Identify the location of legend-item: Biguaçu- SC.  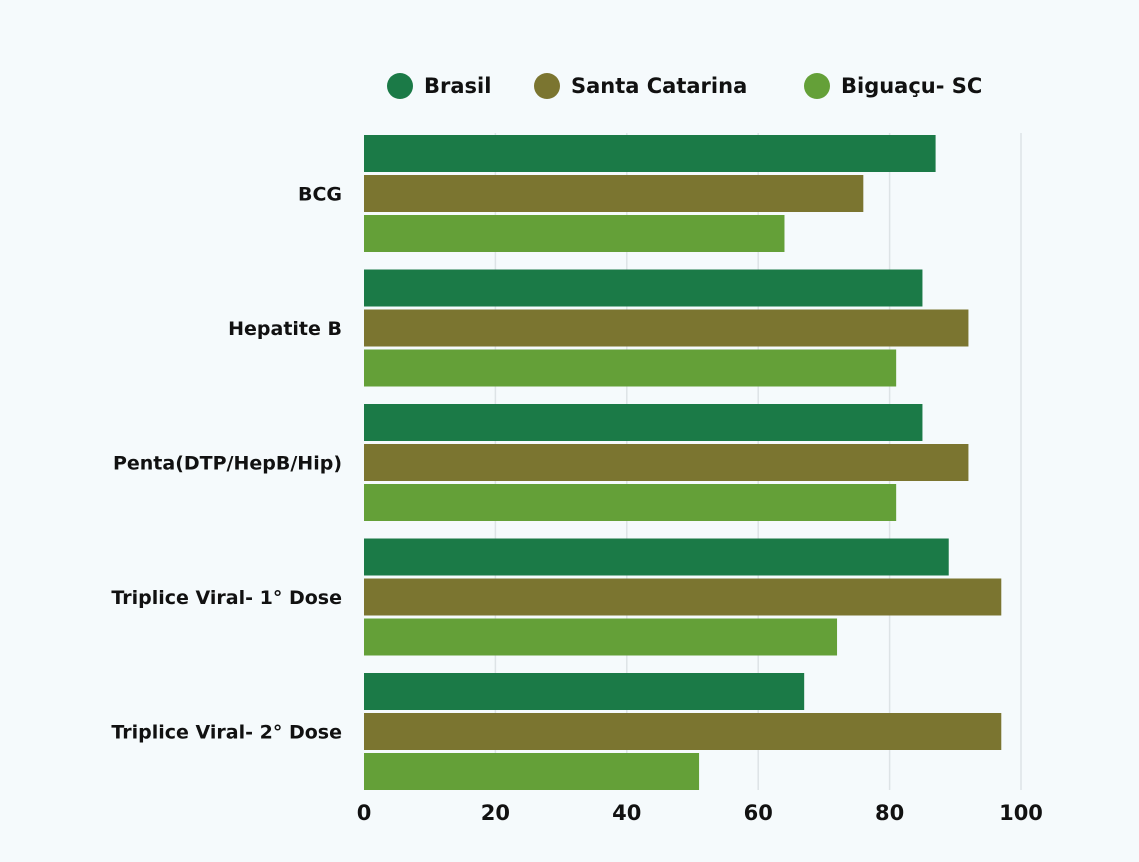
(893, 86).